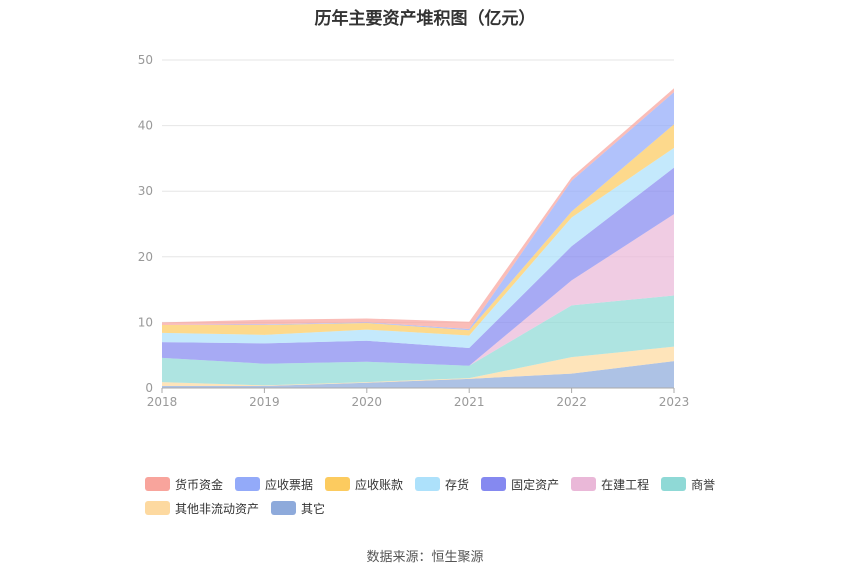 Image resolution: width=850 pixels, height=575 pixels. What do you see at coordinates (625, 484) in the screenshot?
I see `legend-label: 在建工程` at bounding box center [625, 484].